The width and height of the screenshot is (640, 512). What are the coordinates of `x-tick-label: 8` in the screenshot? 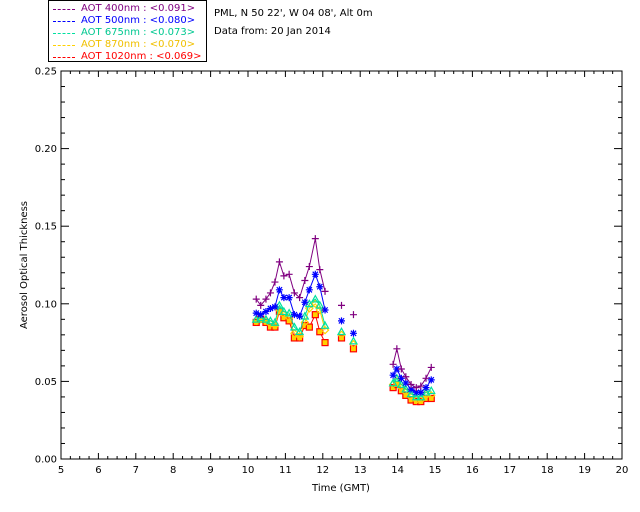 It's located at (173, 470).